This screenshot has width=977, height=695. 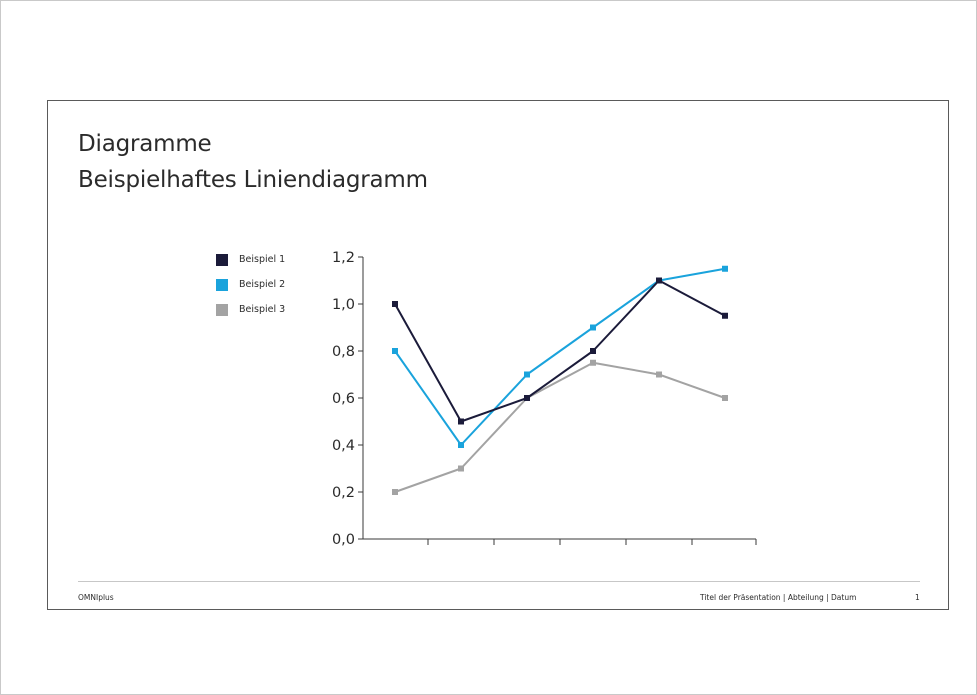 I want to click on y-tick-label: 0,6, so click(x=343, y=399).